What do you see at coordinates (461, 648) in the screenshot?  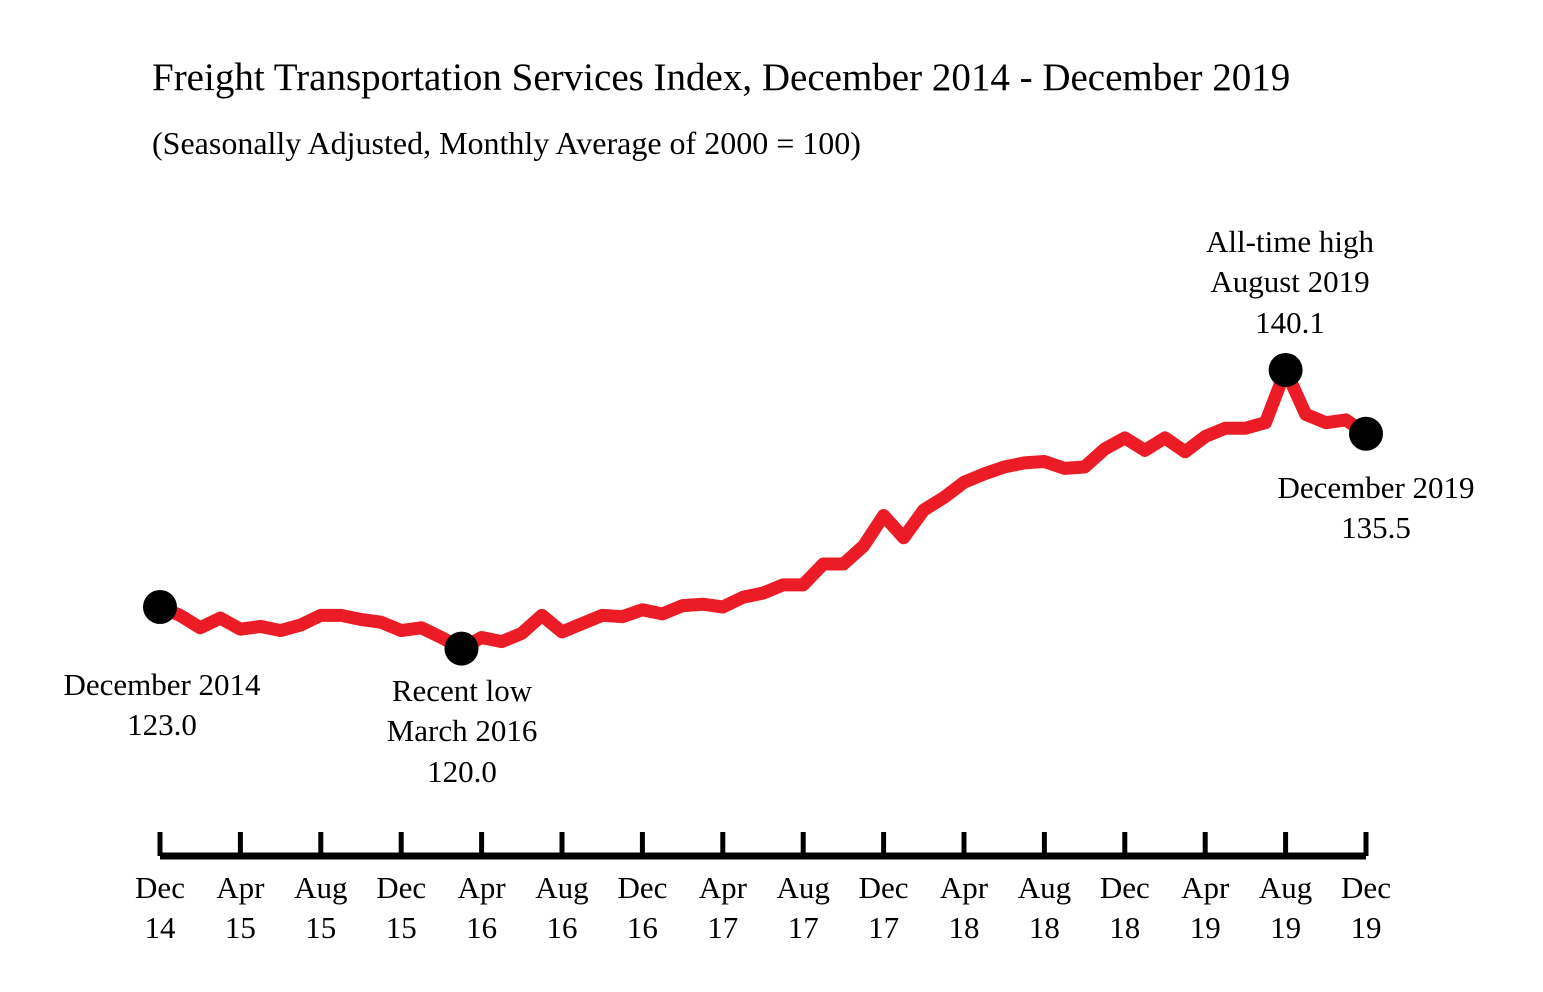 I see `data-point-marker-low` at bounding box center [461, 648].